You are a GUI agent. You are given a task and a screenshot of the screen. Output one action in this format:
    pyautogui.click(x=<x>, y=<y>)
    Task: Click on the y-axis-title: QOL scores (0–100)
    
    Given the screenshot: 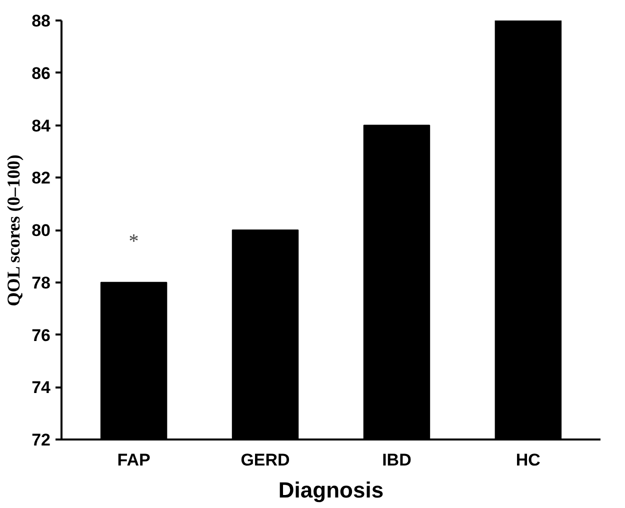 What is the action you would take?
    pyautogui.click(x=14, y=230)
    